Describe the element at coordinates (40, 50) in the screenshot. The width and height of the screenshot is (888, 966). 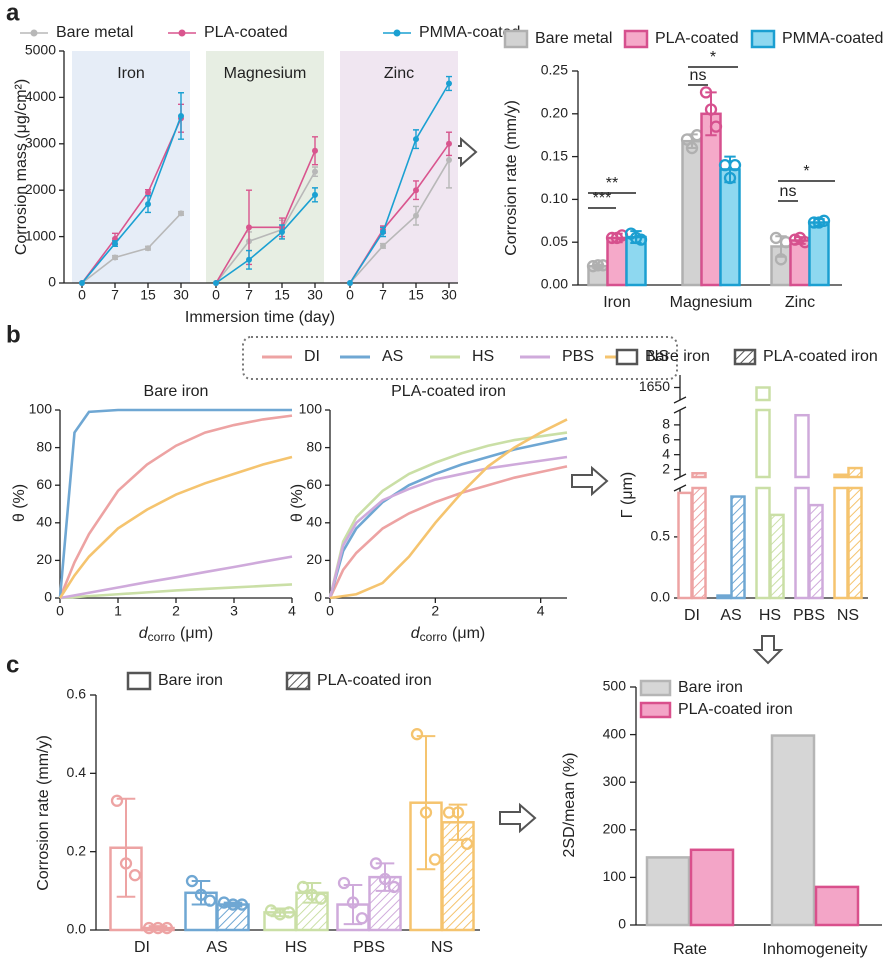
I see `y-tick-label: 5000` at that location.